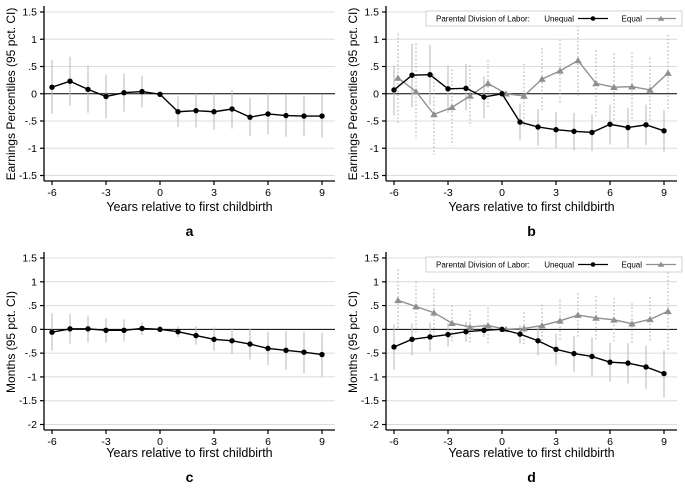 The width and height of the screenshot is (685, 493). I want to click on panel-letter-a: a, so click(189, 231).